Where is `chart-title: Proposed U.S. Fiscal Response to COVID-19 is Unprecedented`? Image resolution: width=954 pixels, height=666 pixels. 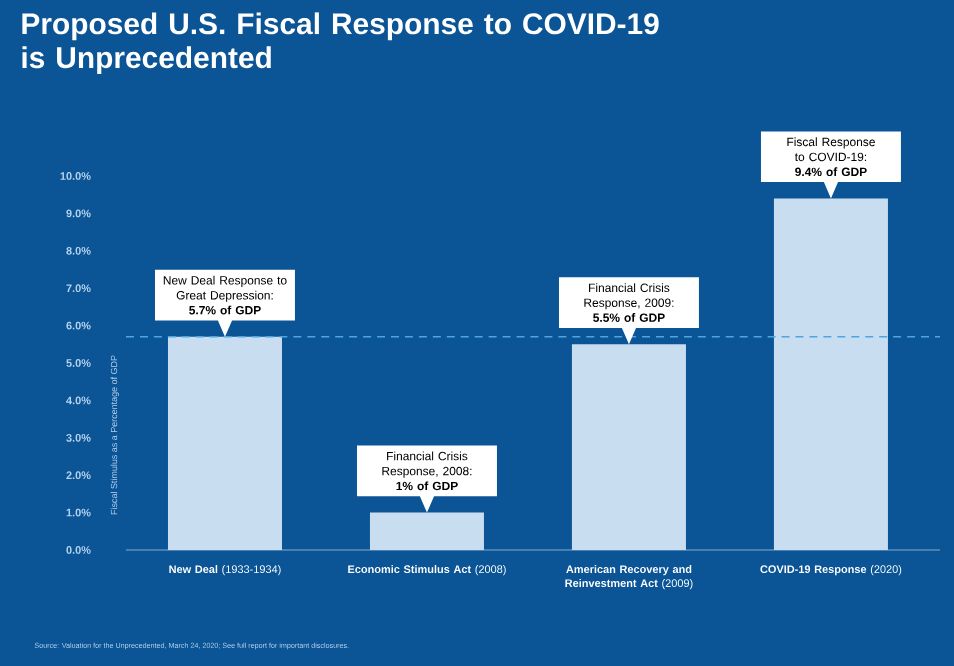
chart-title: Proposed U.S. Fiscal Response to COVID-19 is Unprecedented is located at coordinates (340, 43).